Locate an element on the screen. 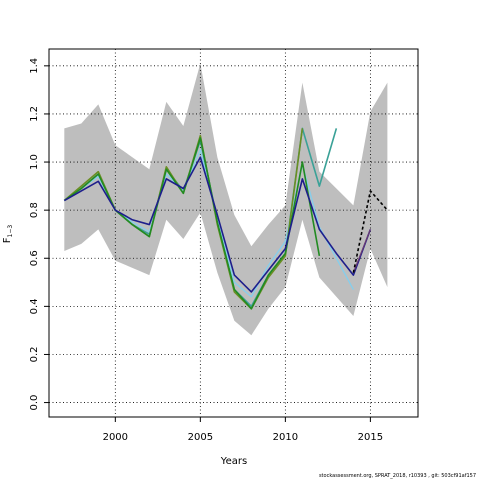 The image size is (480, 480). x-axis-title: Years is located at coordinates (233, 461).